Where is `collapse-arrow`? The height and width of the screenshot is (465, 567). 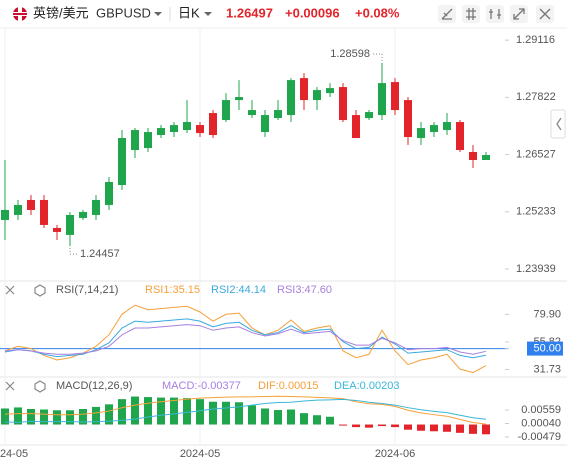 collapse-arrow is located at coordinates (559, 124).